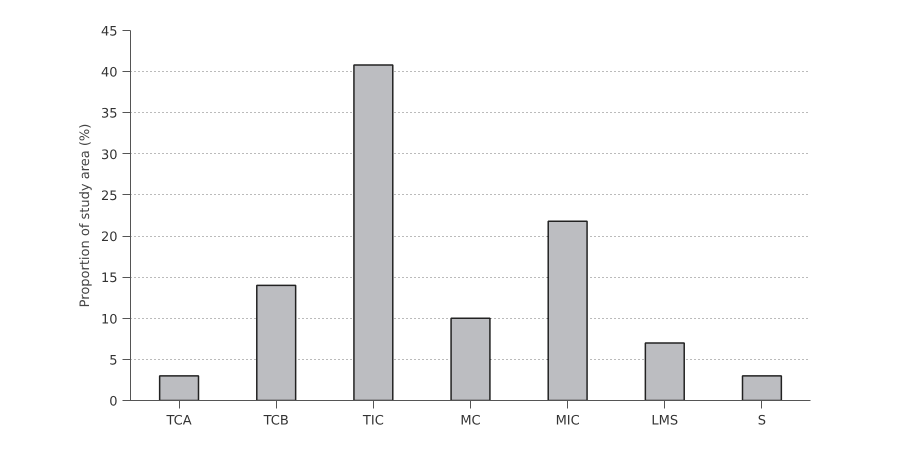  I want to click on y-axis-title: Proportion of study area (%), so click(85, 216).